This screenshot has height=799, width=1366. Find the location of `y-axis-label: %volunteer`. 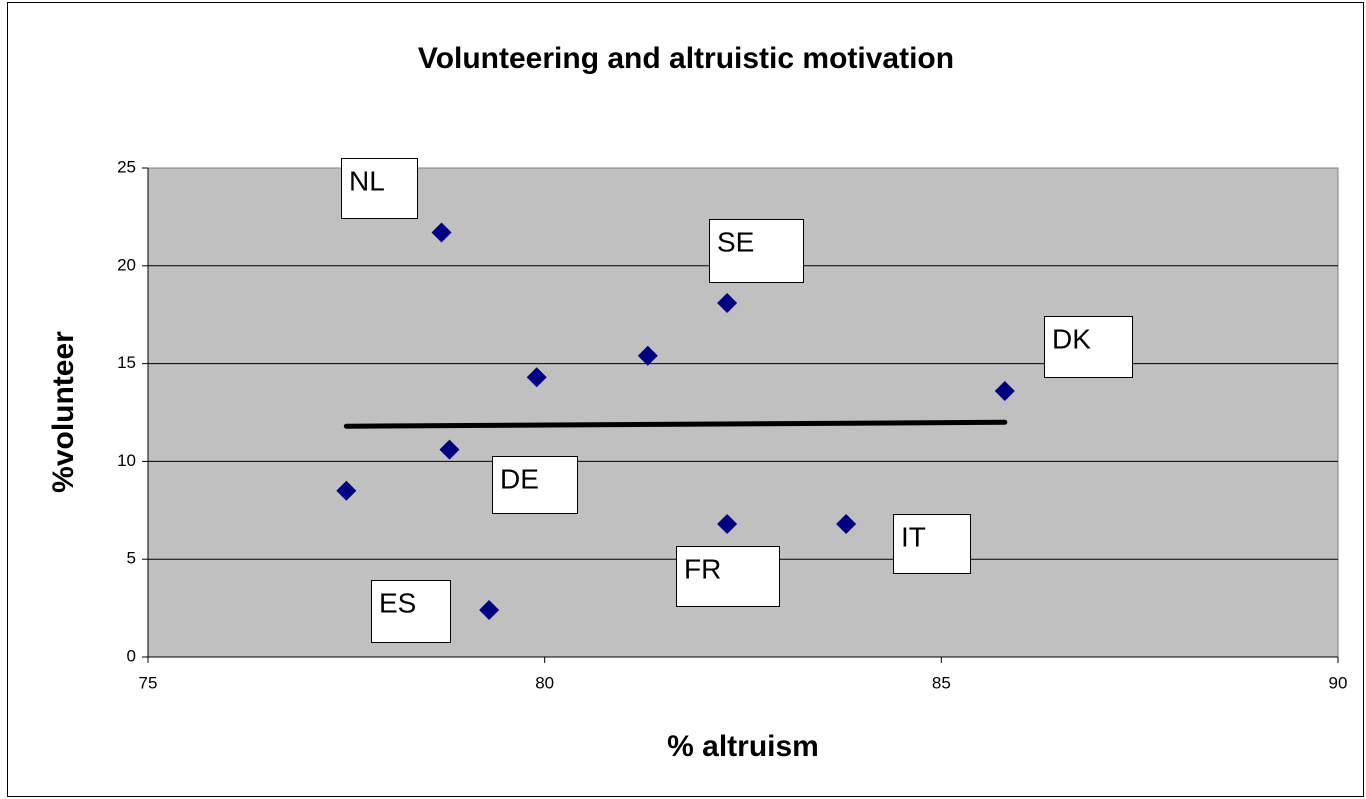

y-axis-label: %volunteer is located at coordinates (63, 412).